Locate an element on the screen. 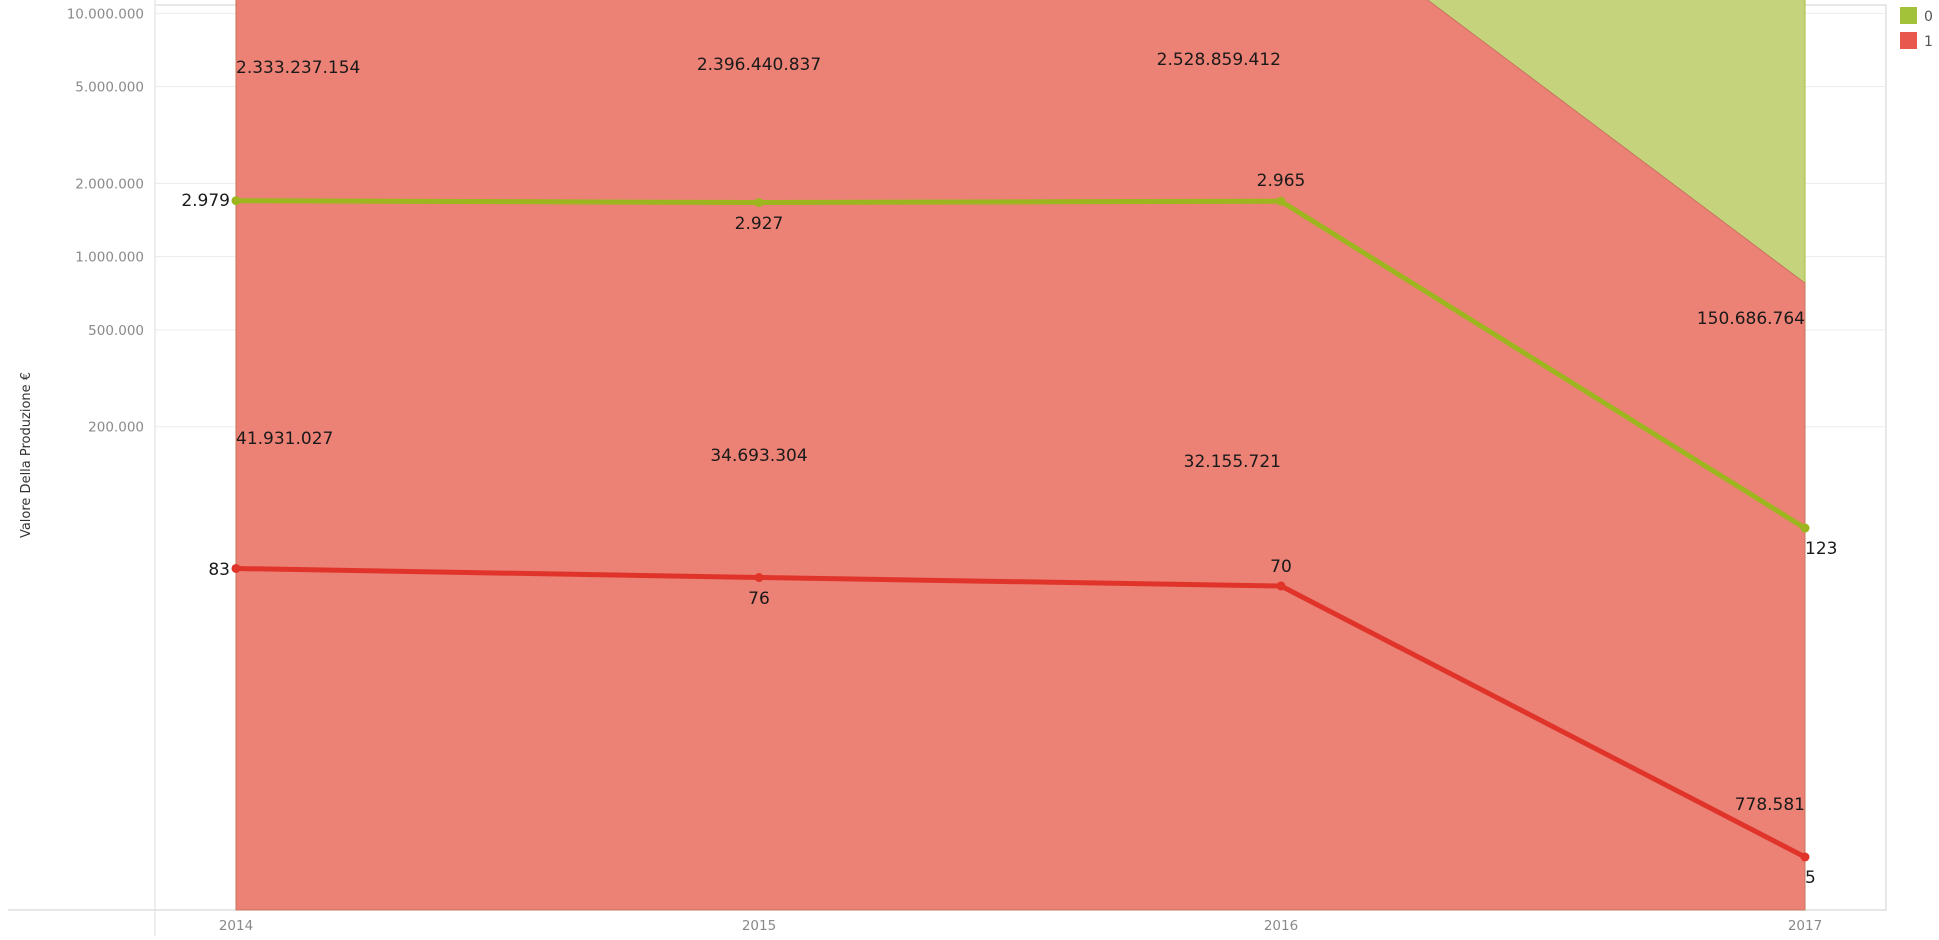 This screenshot has width=1939, height=940. line-label-0: 123 is located at coordinates (1821, 549).